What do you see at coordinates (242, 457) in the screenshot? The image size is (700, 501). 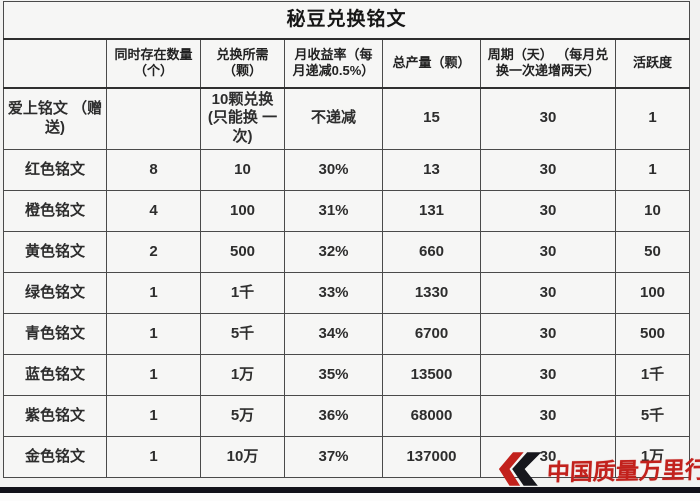 I see `table-cell: 10万` at bounding box center [242, 457].